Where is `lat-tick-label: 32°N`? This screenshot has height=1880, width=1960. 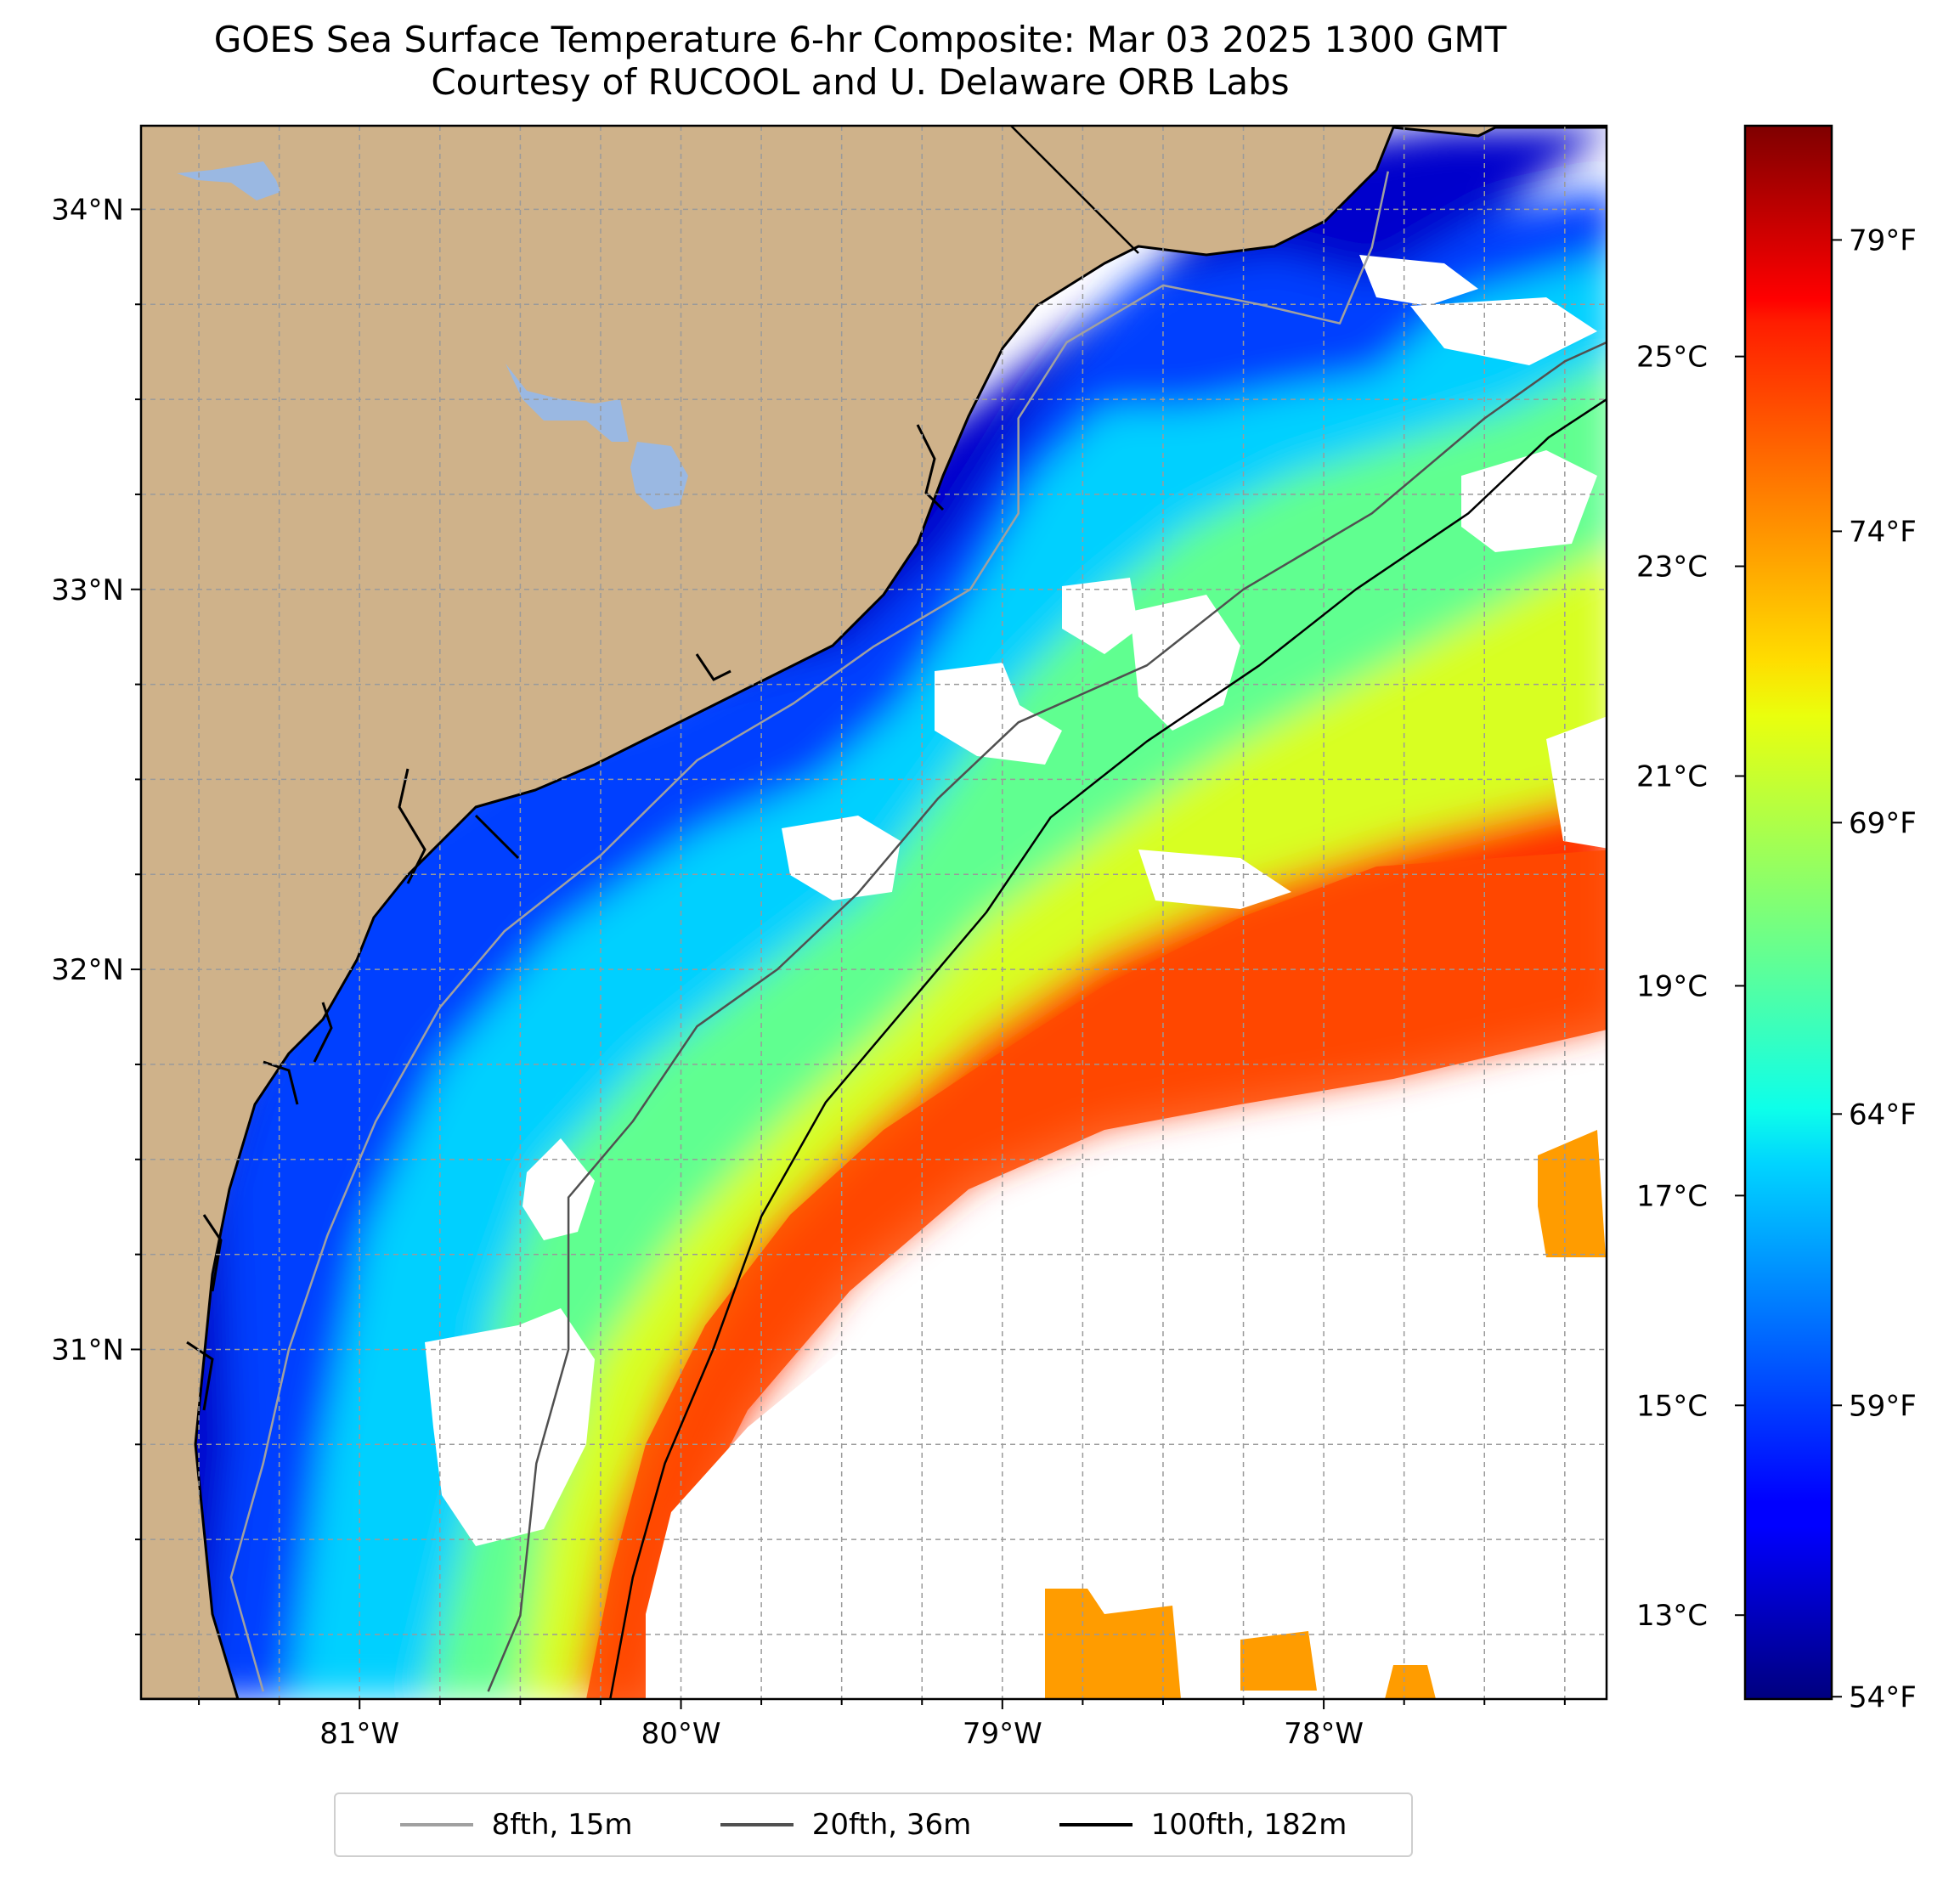
lat-tick-label: 32°N is located at coordinates (87, 970).